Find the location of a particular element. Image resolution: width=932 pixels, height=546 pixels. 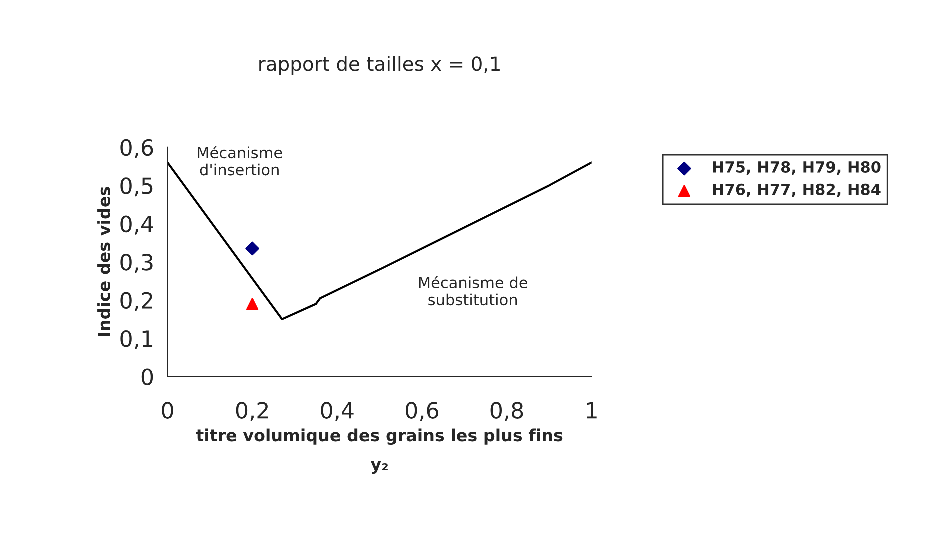

y-tick-label: 0,3 is located at coordinates (136, 264).